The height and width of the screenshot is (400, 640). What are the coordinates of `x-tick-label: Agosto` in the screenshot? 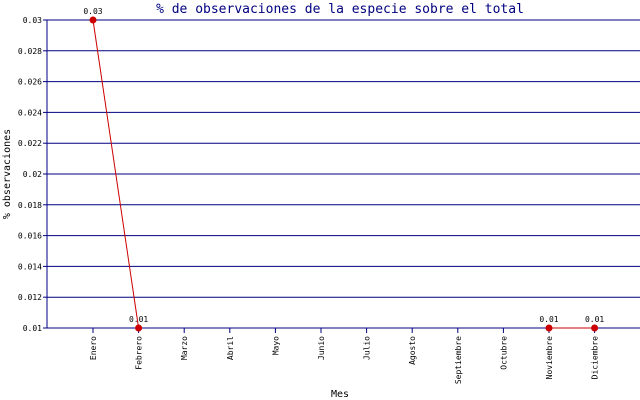 It's located at (412, 350).